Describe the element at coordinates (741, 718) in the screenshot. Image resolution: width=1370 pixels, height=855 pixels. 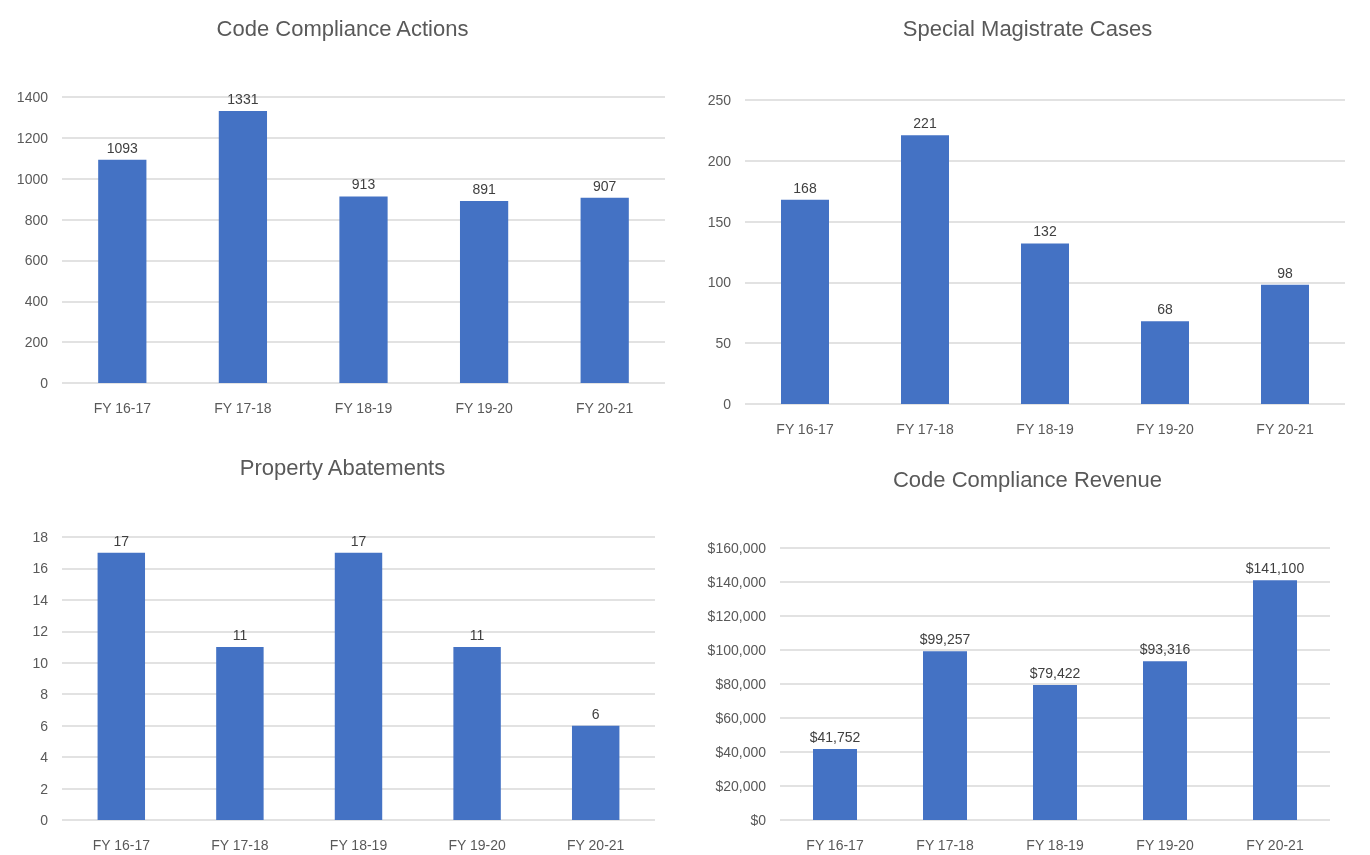
I see `y-tick-label: $60,000` at that location.